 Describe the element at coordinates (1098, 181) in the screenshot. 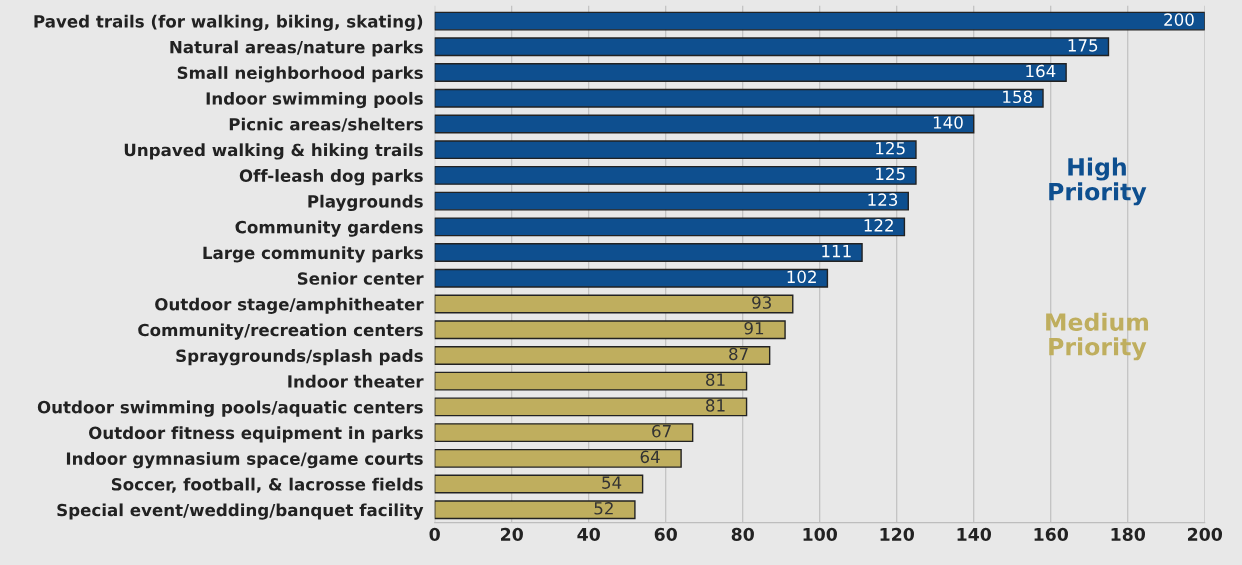

I see `annotation: High Priority` at that location.